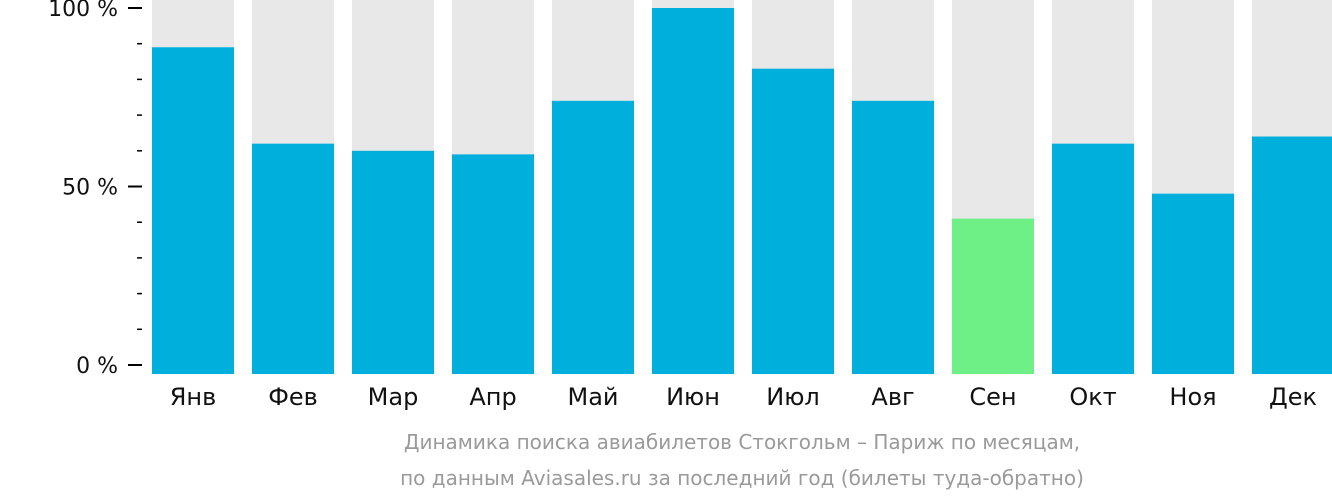 This screenshot has height=502, width=1332. I want to click on y-tick-label: 100 %, so click(83, 11).